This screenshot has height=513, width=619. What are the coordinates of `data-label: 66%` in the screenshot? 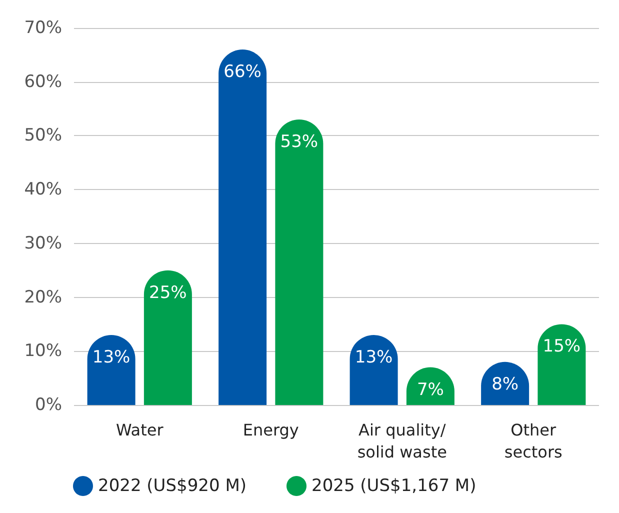 It's located at (243, 72).